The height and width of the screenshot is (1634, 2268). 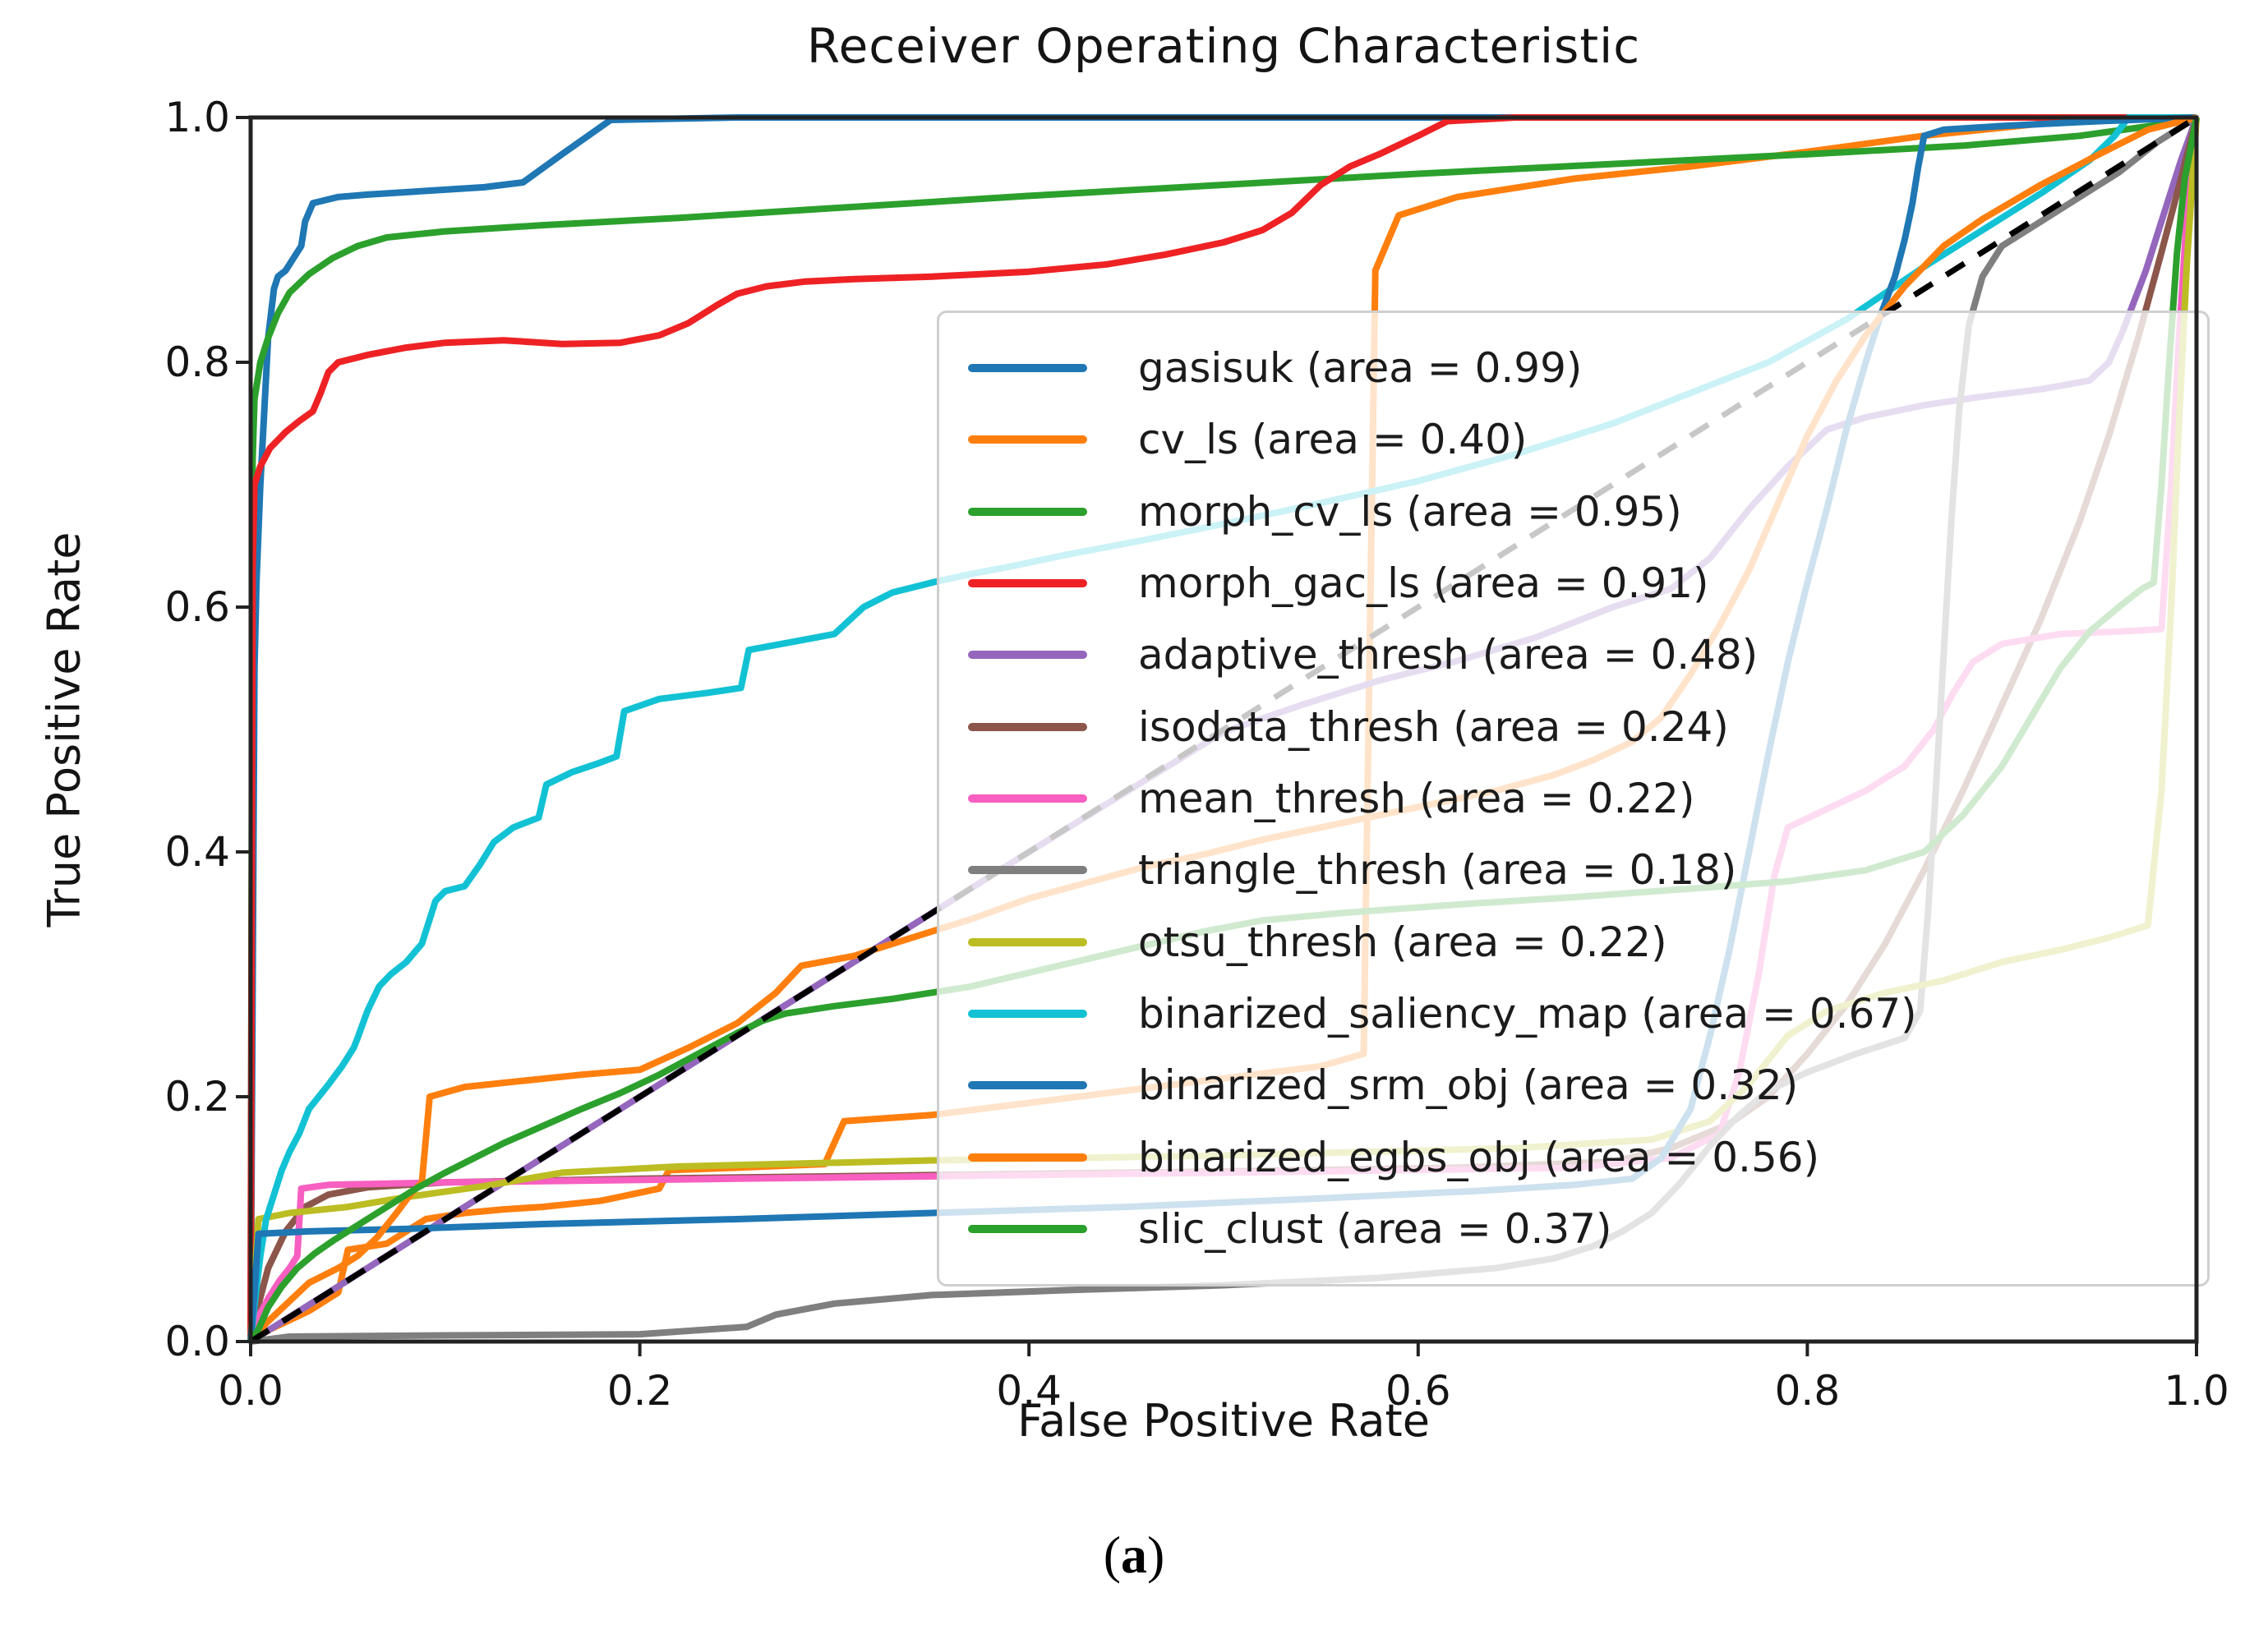 I want to click on y-tick-label-1.0: 1.0, so click(x=197, y=117).